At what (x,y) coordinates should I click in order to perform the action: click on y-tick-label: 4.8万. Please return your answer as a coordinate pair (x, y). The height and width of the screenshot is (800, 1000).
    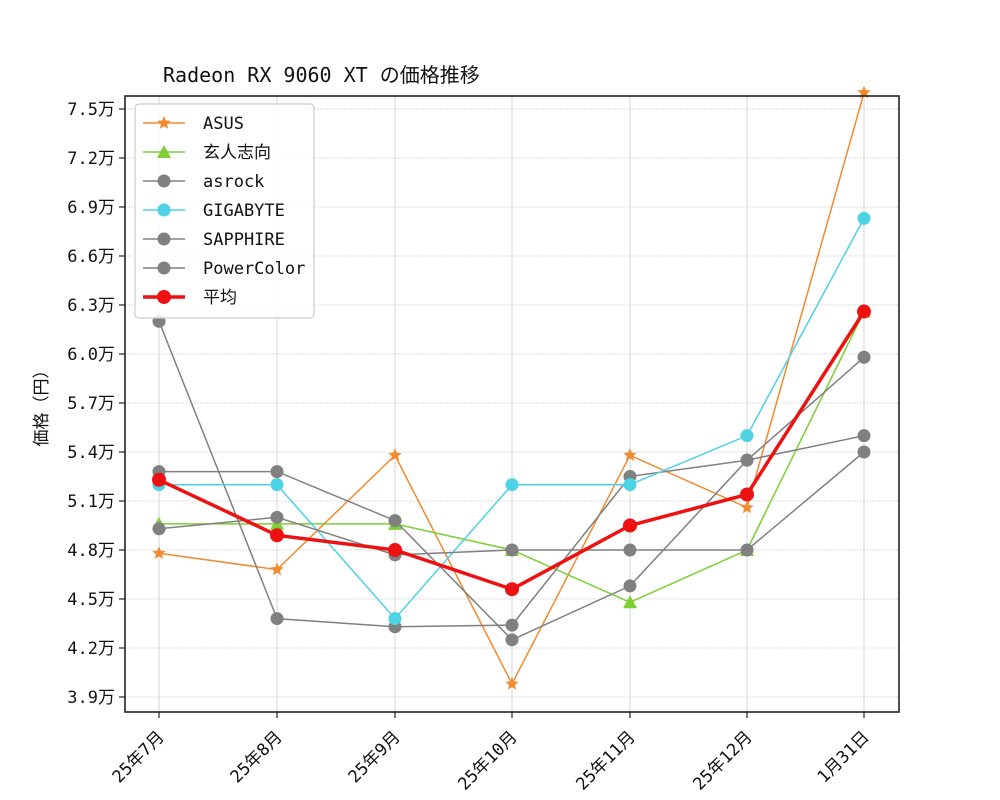
    Looking at the image, I should click on (91, 551).